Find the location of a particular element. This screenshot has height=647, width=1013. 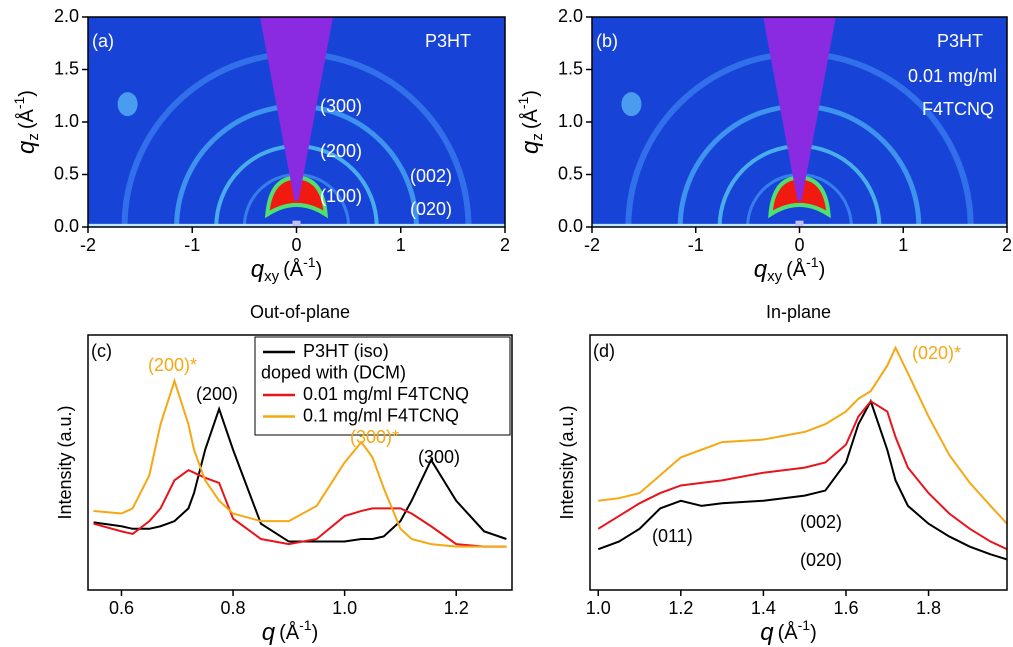

legend-note: doped with (DCM) is located at coordinates (333, 372).